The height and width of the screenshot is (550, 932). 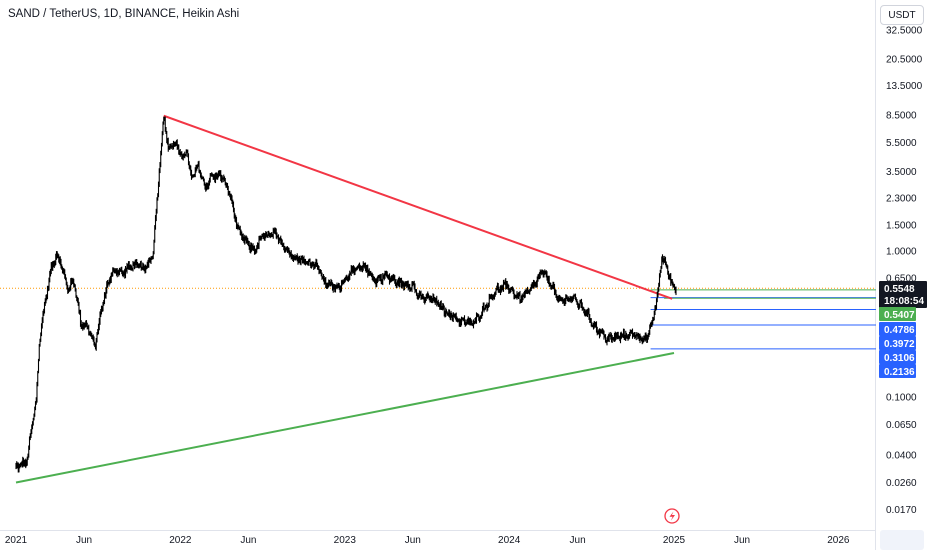 I want to click on level-badge: 0.3106, so click(x=897, y=357).